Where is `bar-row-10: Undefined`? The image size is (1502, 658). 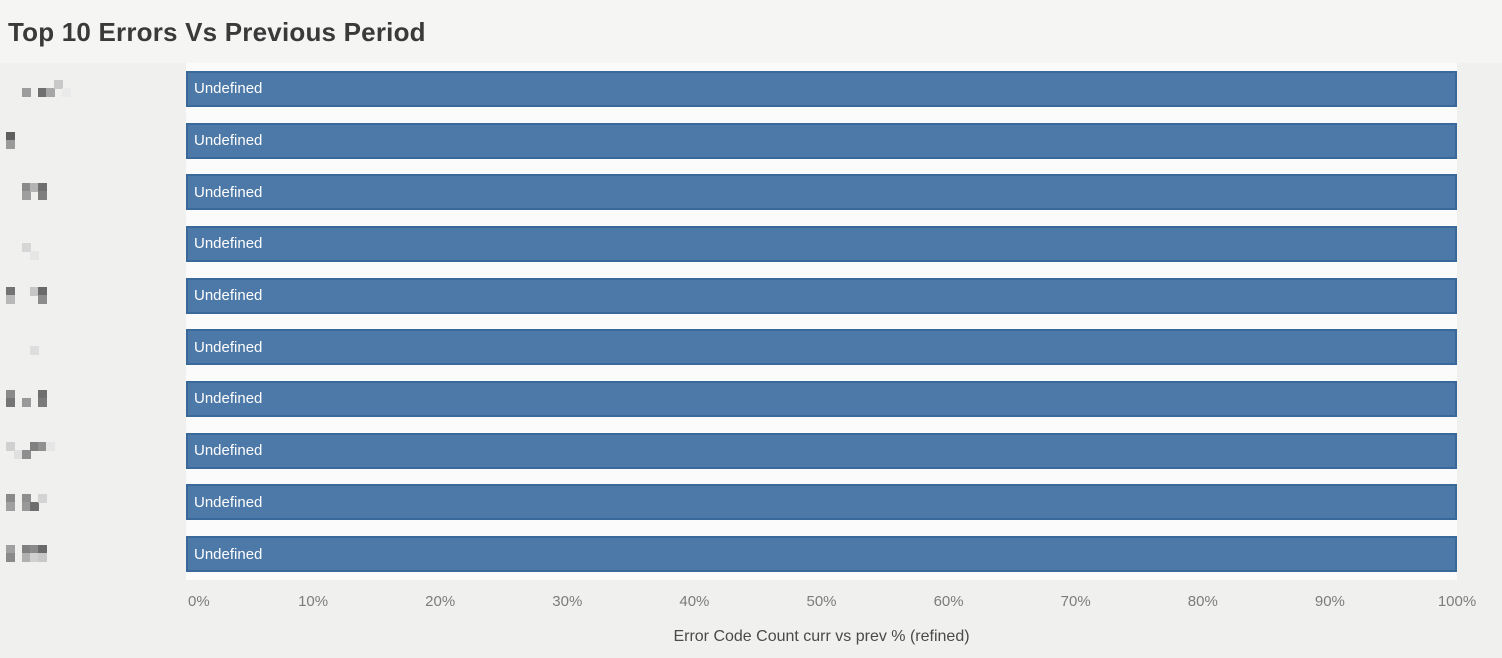
bar-row-10: Undefined is located at coordinates (821, 554).